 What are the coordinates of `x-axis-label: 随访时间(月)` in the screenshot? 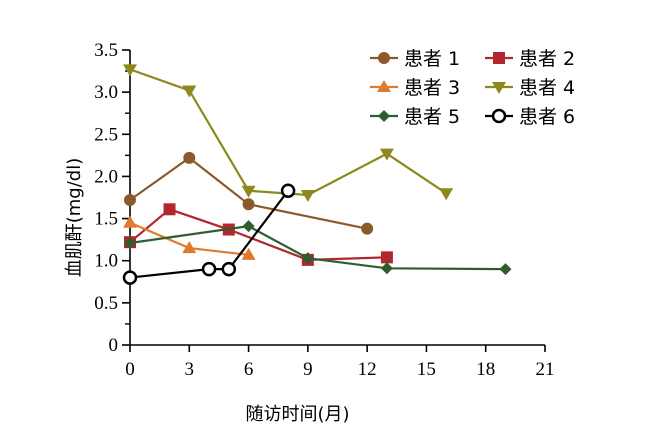 It's located at (297, 414).